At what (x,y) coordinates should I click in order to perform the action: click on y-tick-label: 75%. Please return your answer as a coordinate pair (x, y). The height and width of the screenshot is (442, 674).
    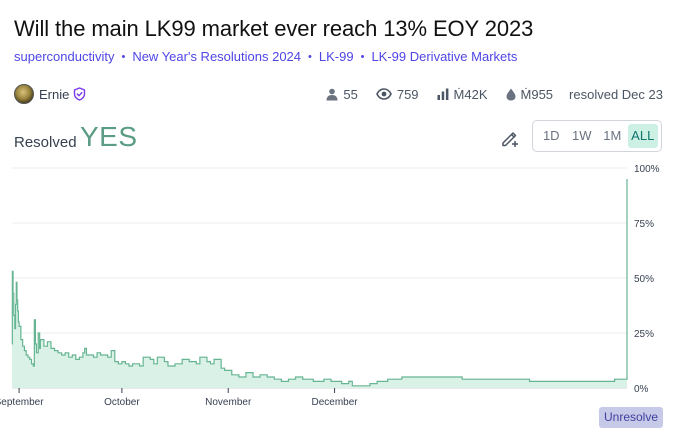
    Looking at the image, I should click on (644, 224).